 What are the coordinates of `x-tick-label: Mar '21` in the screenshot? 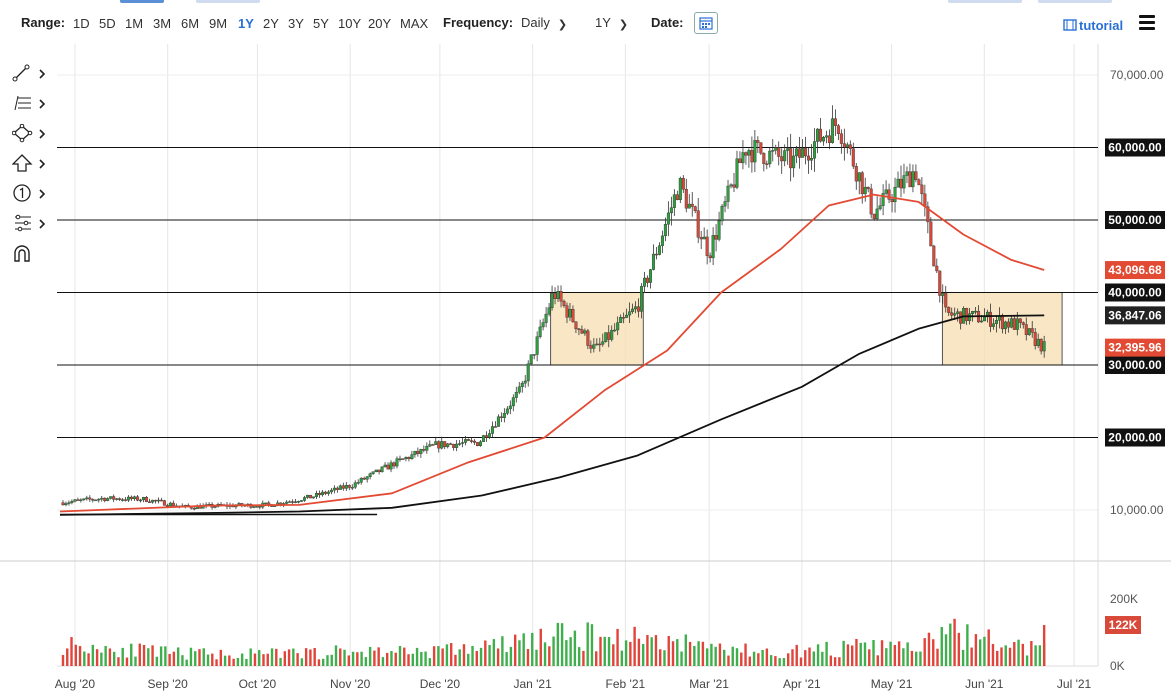 It's located at (709, 684).